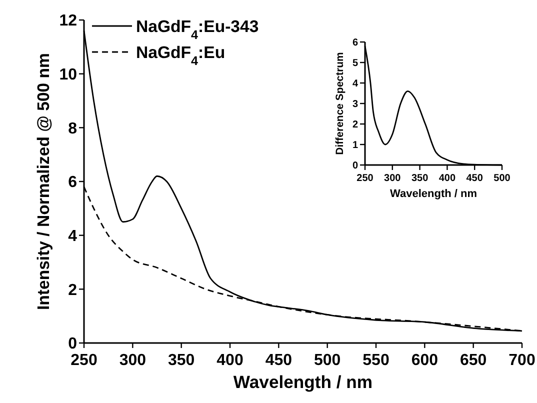 This screenshot has width=537, height=403. What do you see at coordinates (522, 360) in the screenshot?
I see `x-tick-label: 700` at bounding box center [522, 360].